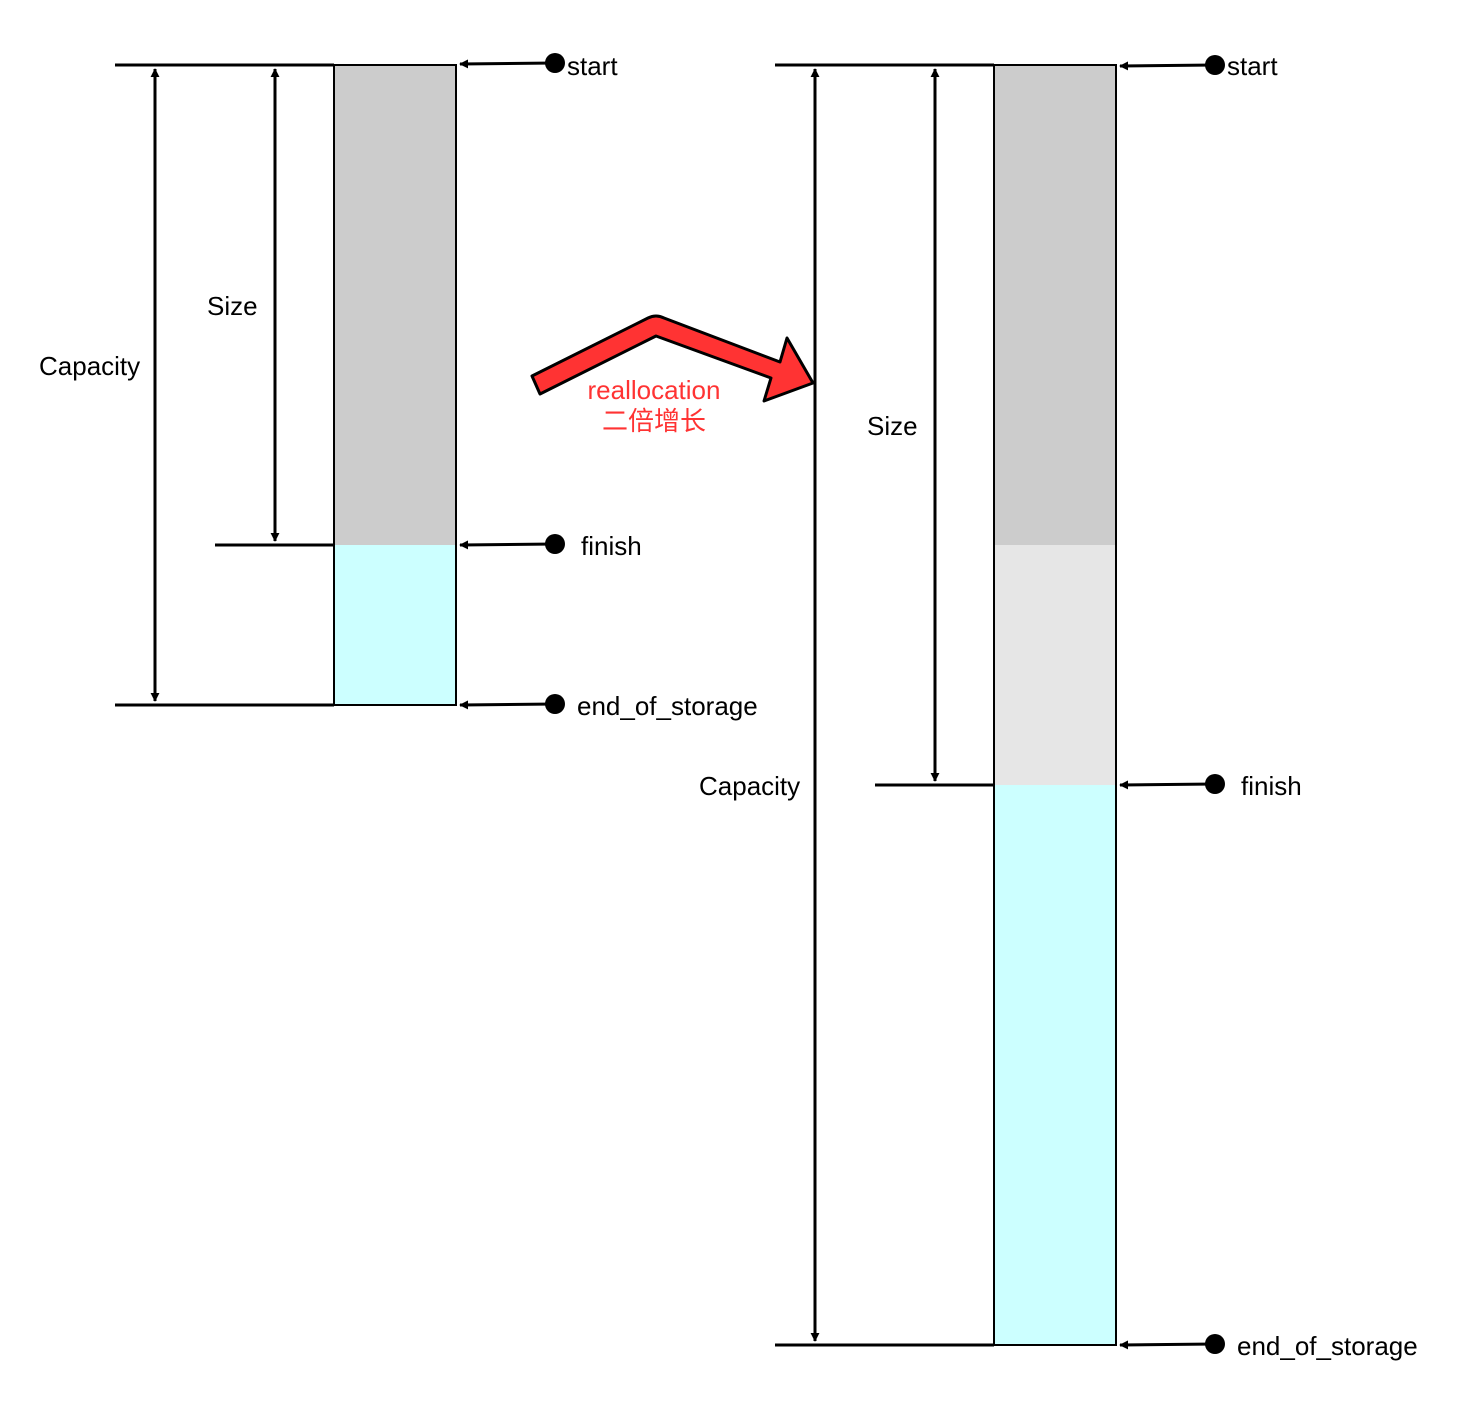  I want to click on after-finish-pointer: finish, so click(1210, 786).